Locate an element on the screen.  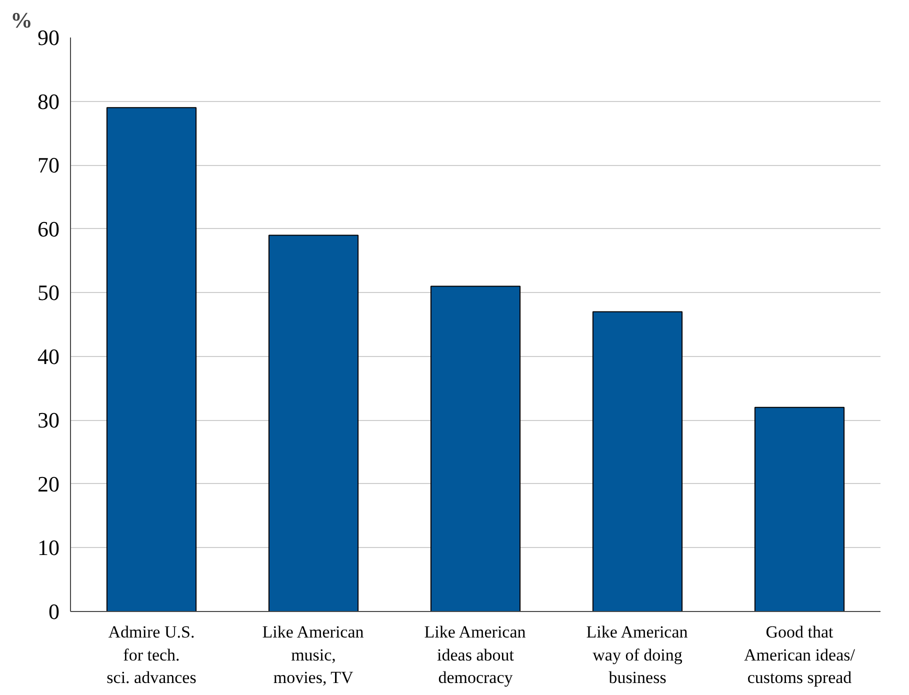
x-tick-label: Admire U.S. for tech. sci. advances is located at coordinates (151, 655).